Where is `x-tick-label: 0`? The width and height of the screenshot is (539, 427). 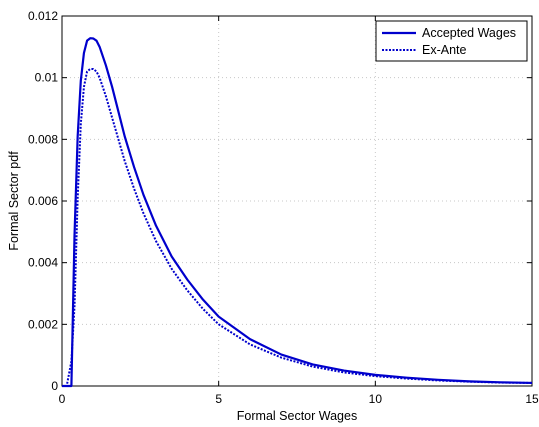 x-tick-label: 0 is located at coordinates (62, 399).